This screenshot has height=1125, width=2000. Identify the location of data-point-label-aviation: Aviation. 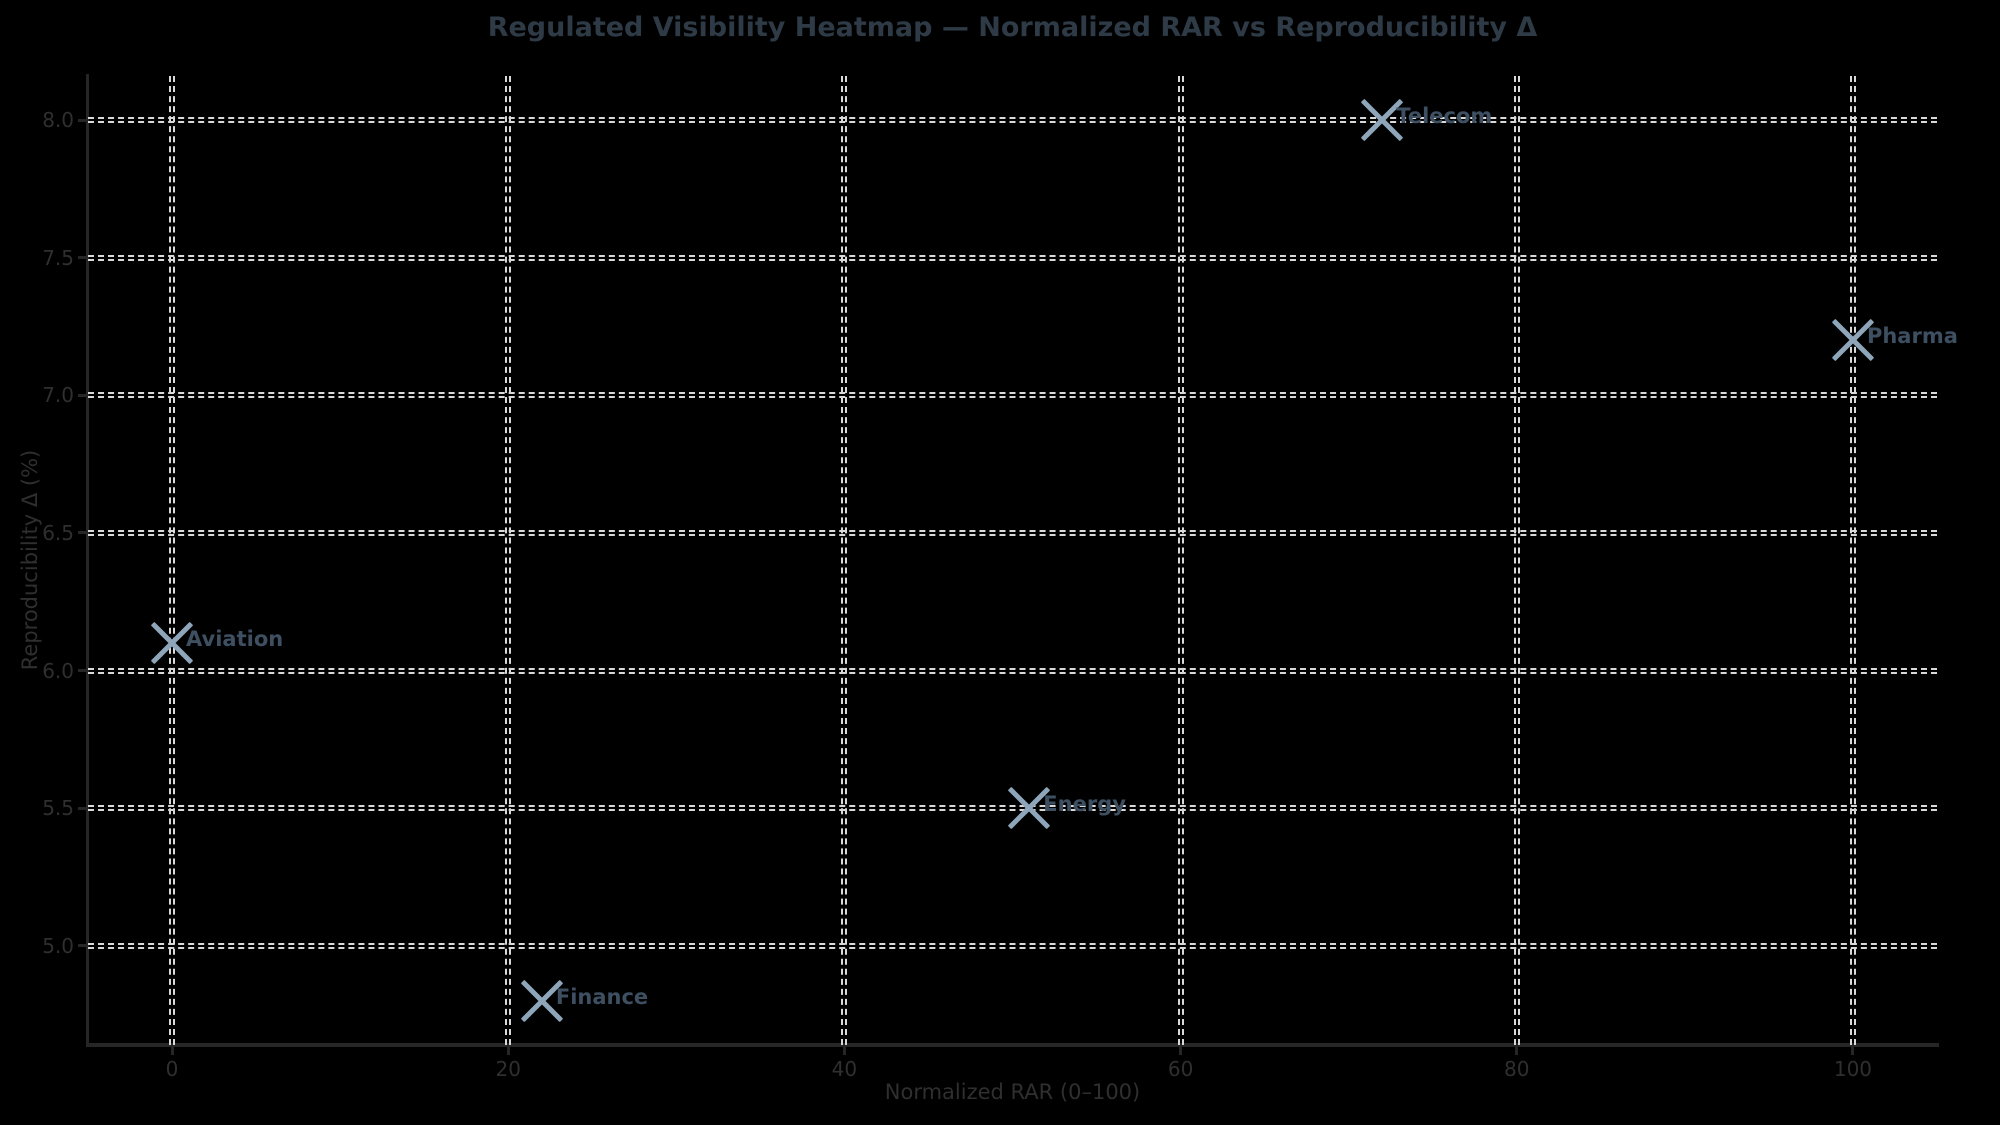
(235, 639).